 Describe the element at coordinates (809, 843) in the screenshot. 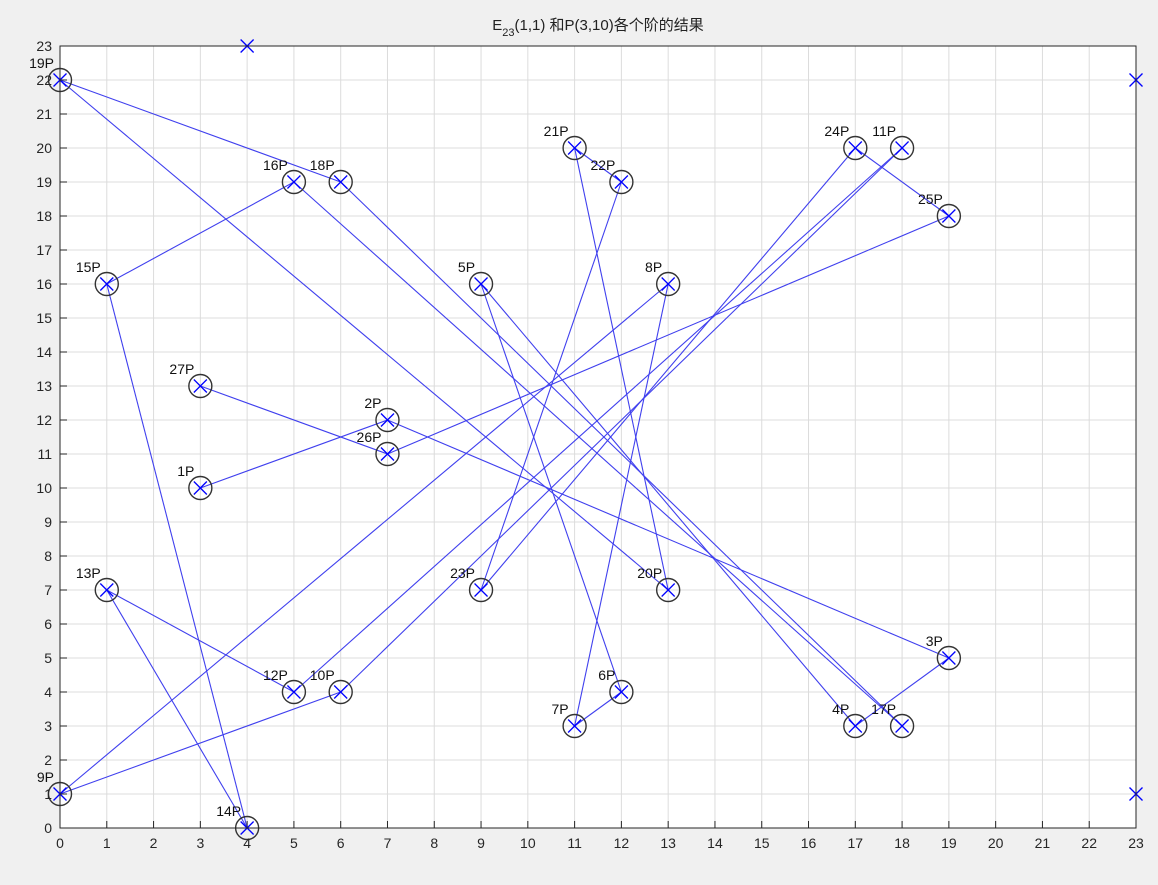

I see `x-tick-label: 16` at that location.